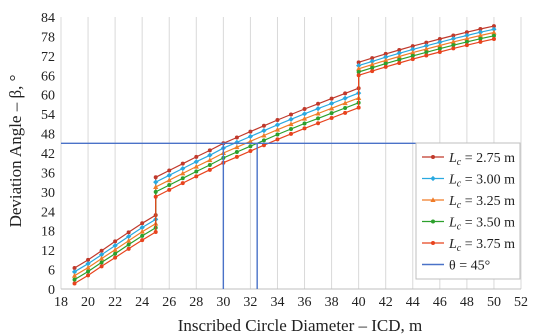 Image resolution: width=539 pixels, height=336 pixels. What do you see at coordinates (48, 37) in the screenshot?
I see `y-tick-label: 78` at bounding box center [48, 37].